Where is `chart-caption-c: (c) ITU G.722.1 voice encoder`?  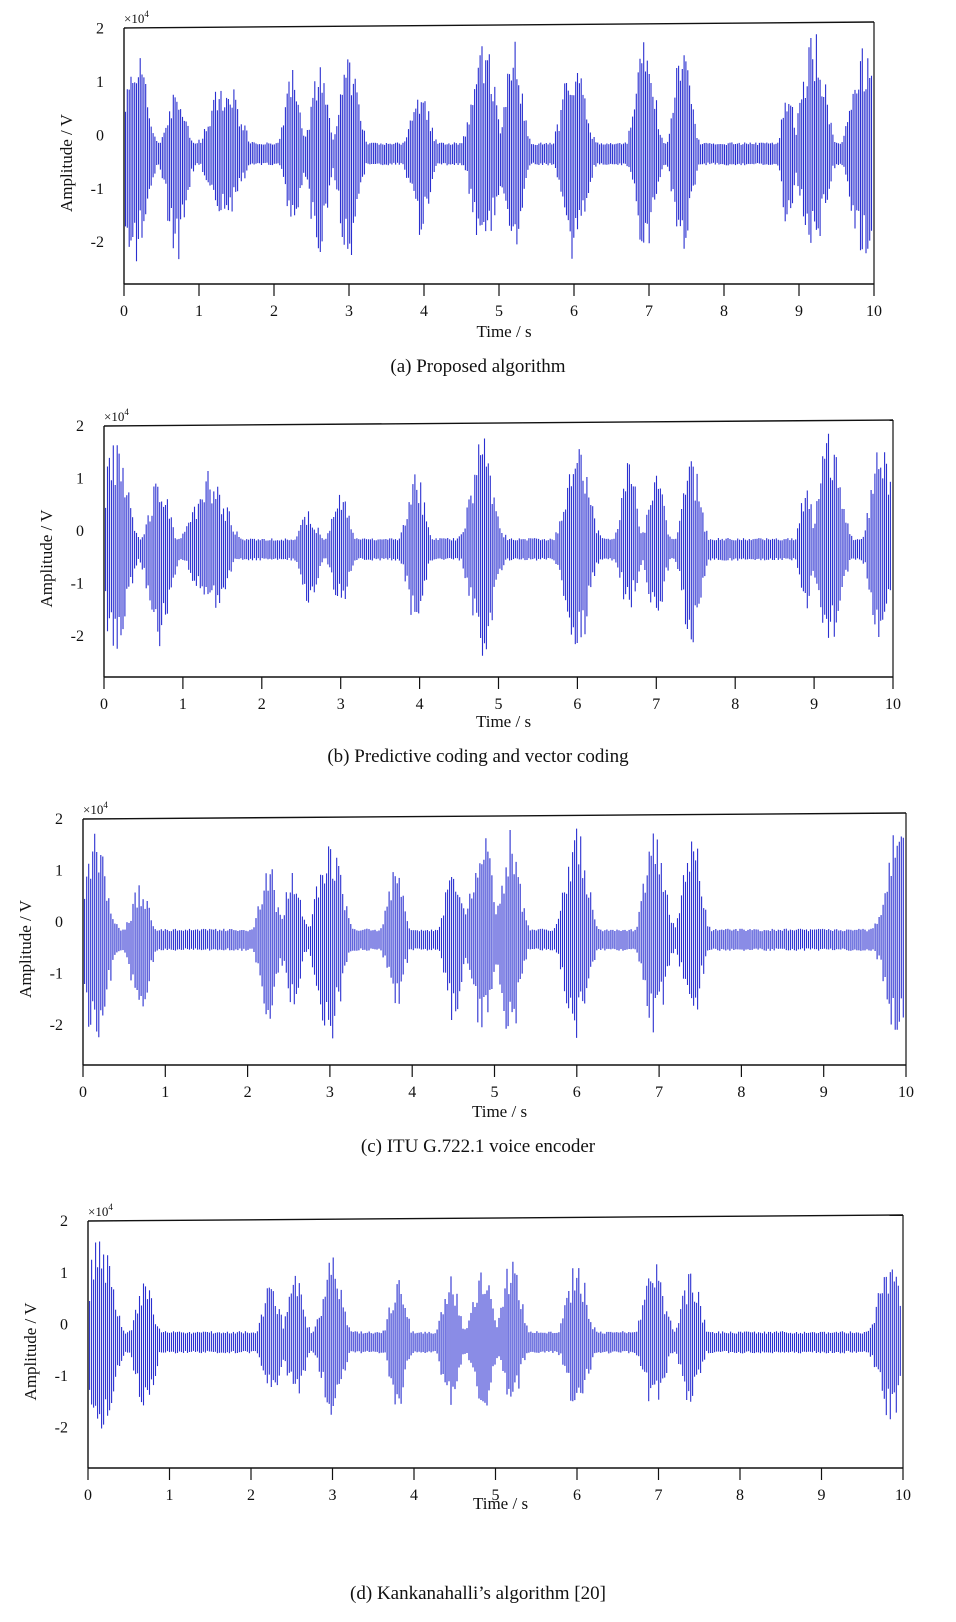 chart-caption-c: (c) ITU G.722.1 voice encoder is located at coordinates (478, 1146).